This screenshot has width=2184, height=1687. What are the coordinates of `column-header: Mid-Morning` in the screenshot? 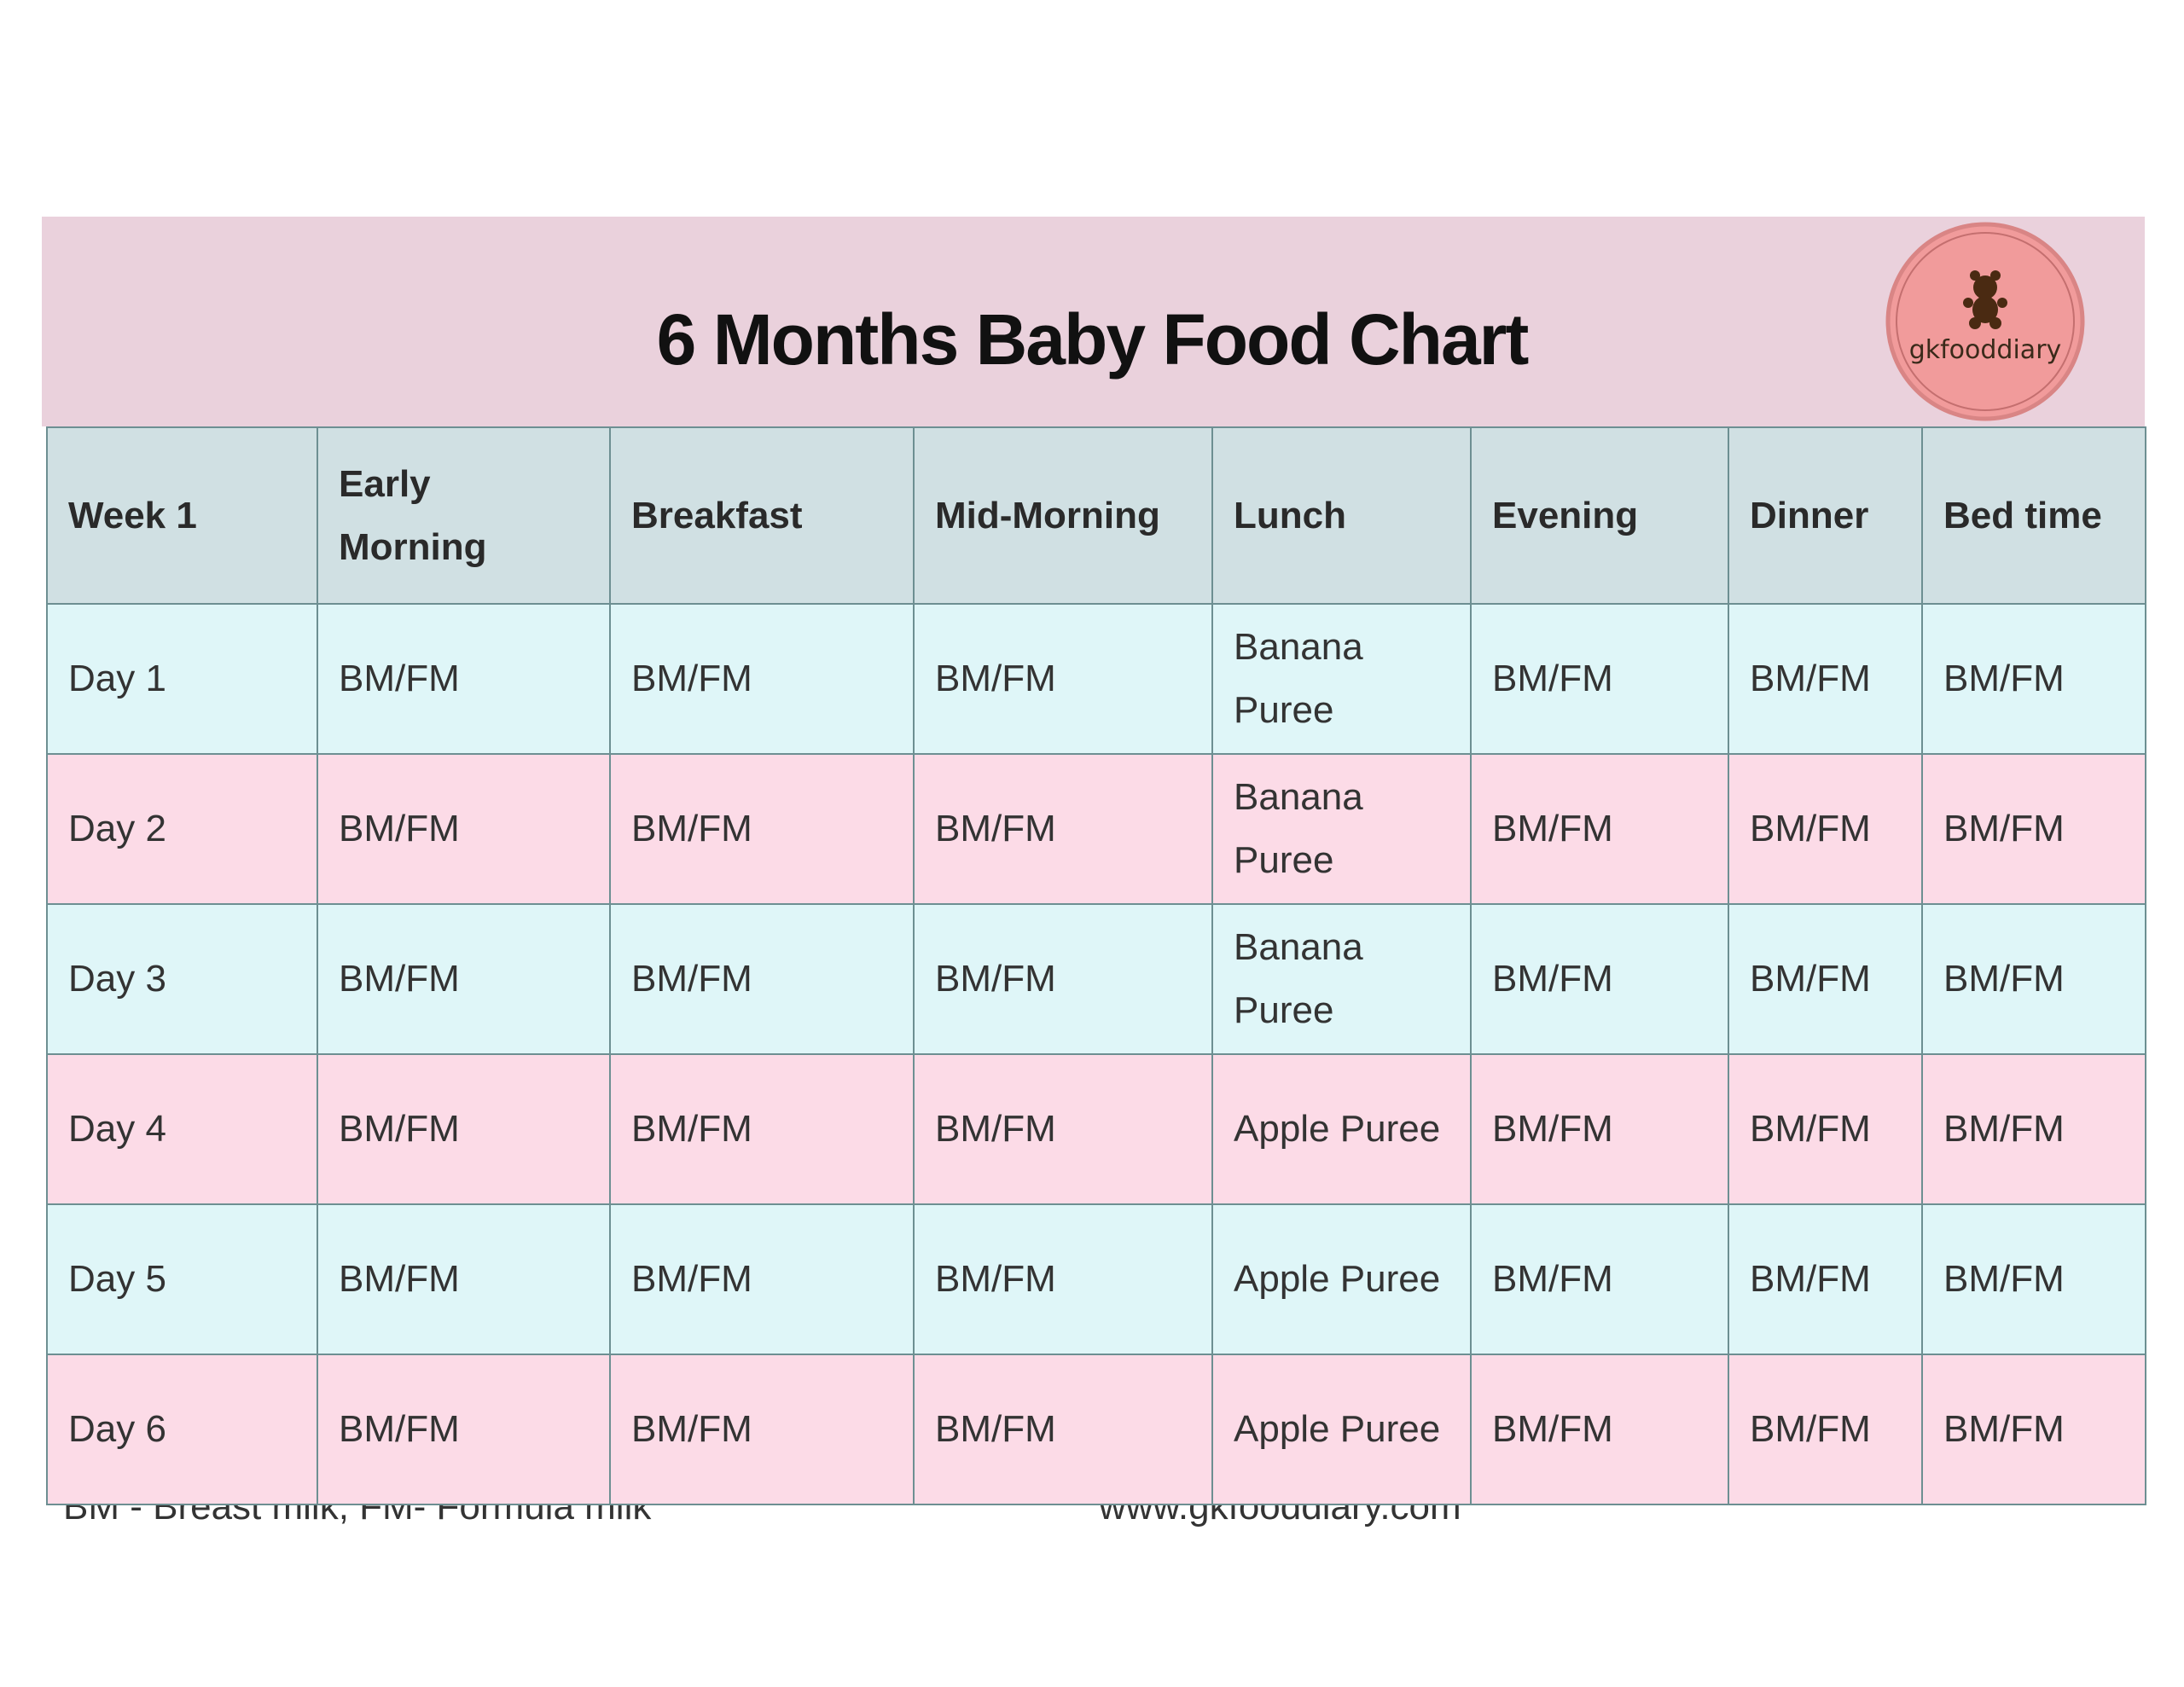 It's located at (1063, 516).